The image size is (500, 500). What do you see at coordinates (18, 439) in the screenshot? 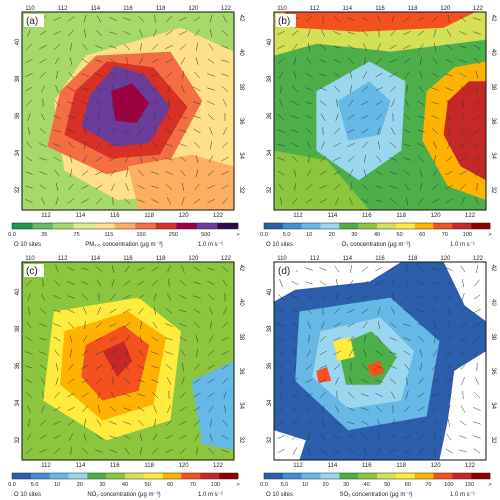
I see `left-tick-label: 32` at bounding box center [18, 439].